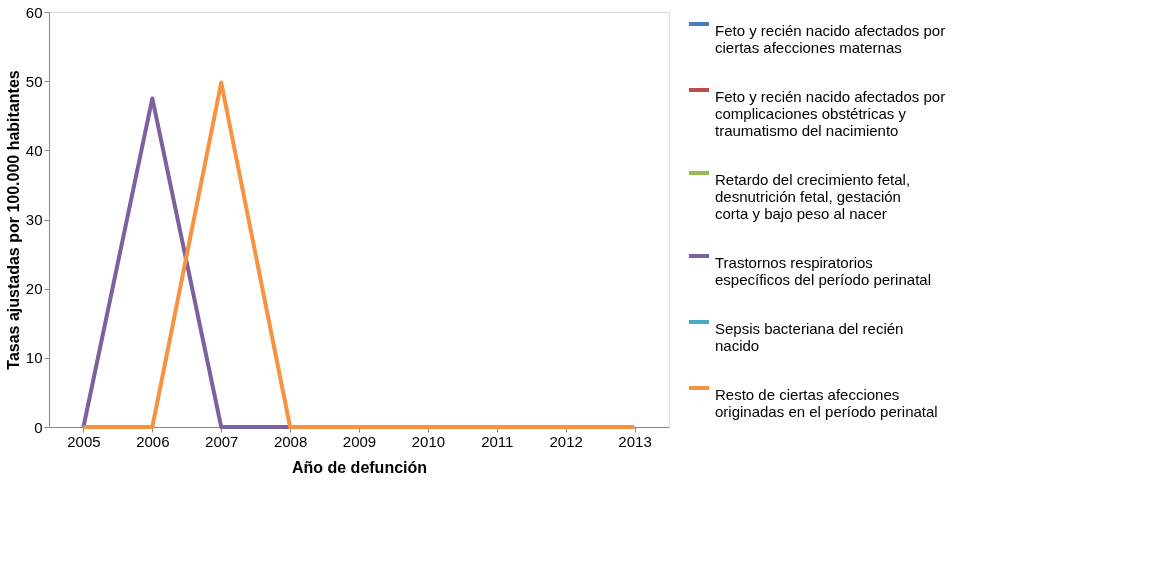  Describe the element at coordinates (13, 220) in the screenshot. I see `y-axis-title: Tasas ajustadas por 100.000 habitantes` at that location.